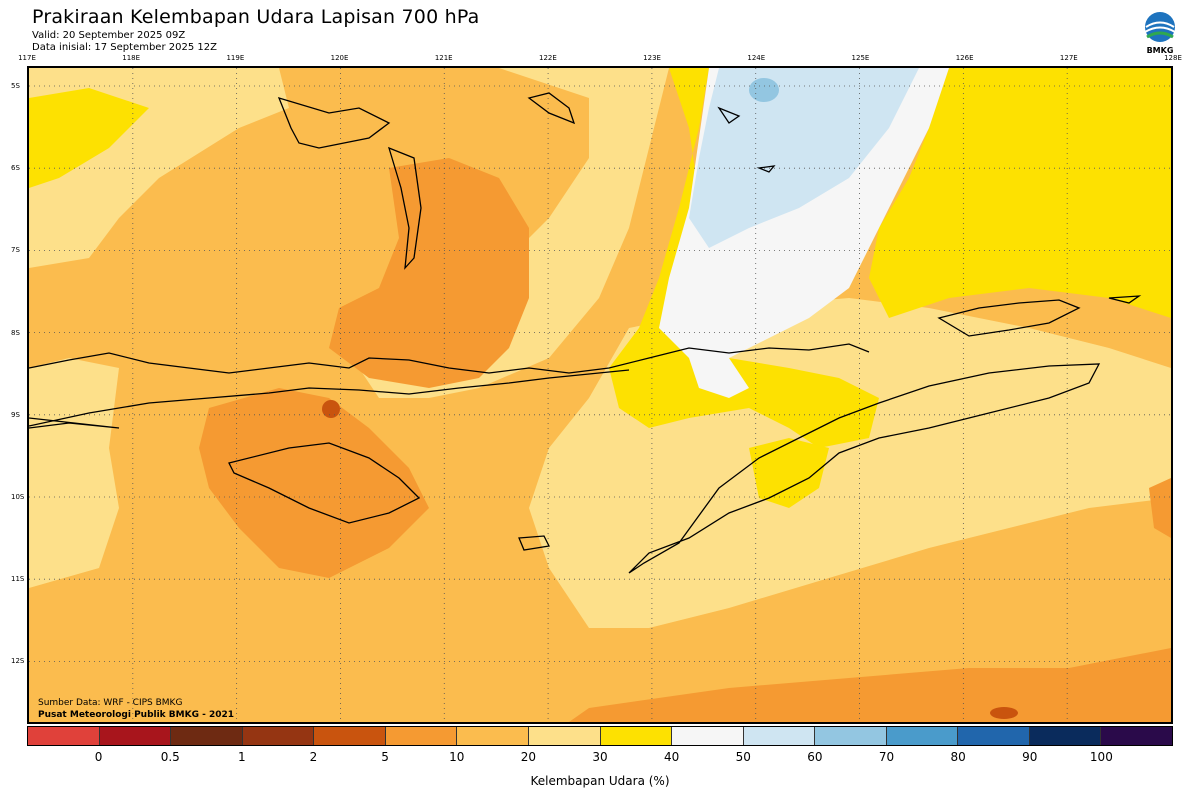  I want to click on field-orange-east, so click(1160, 508).